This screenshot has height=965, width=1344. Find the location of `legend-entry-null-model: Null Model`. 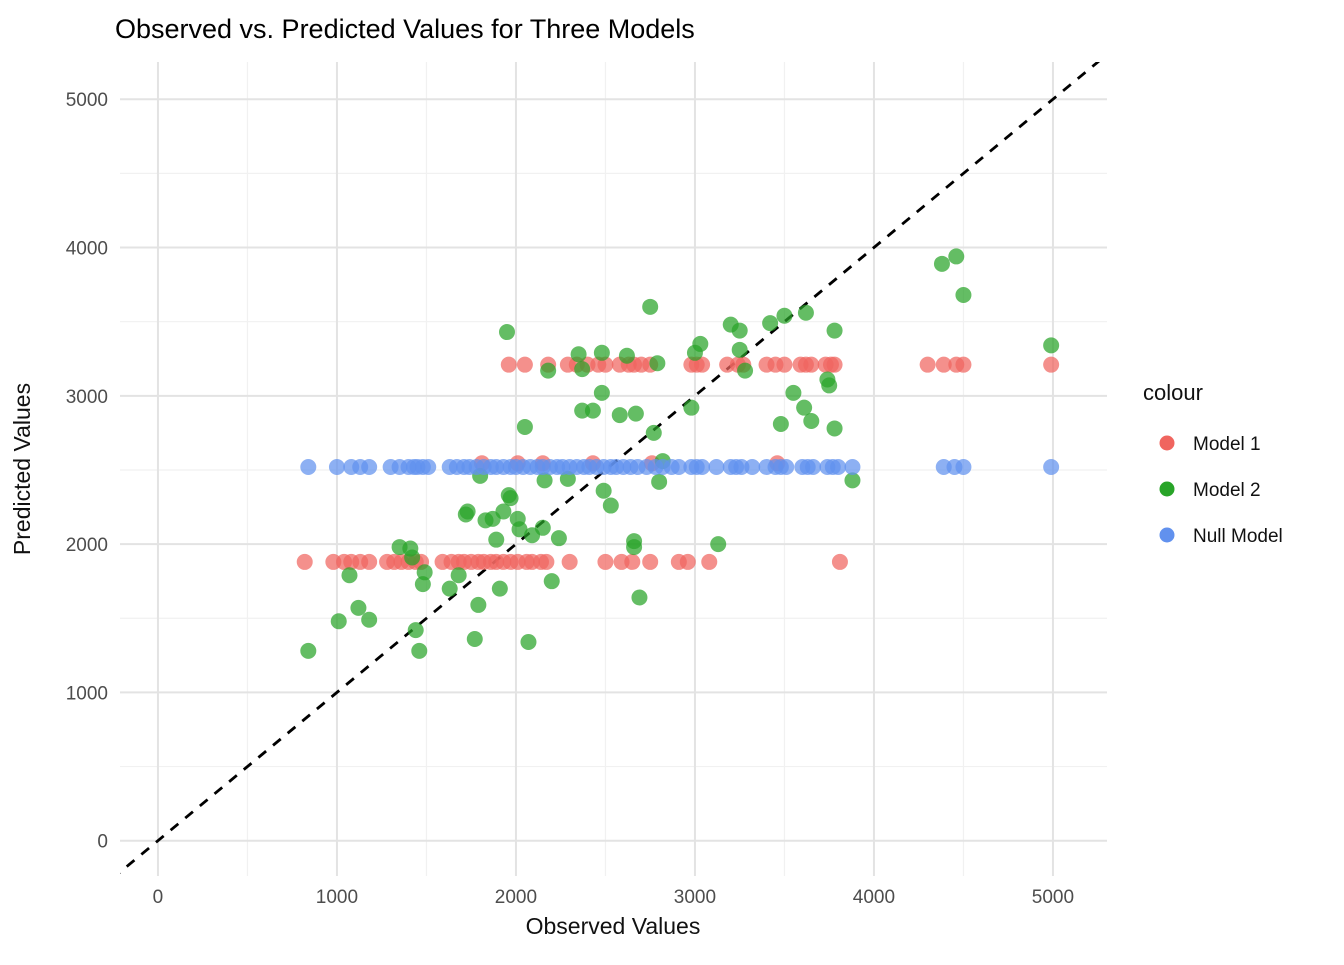

legend-entry-null-model: Null Model is located at coordinates (1221, 536).